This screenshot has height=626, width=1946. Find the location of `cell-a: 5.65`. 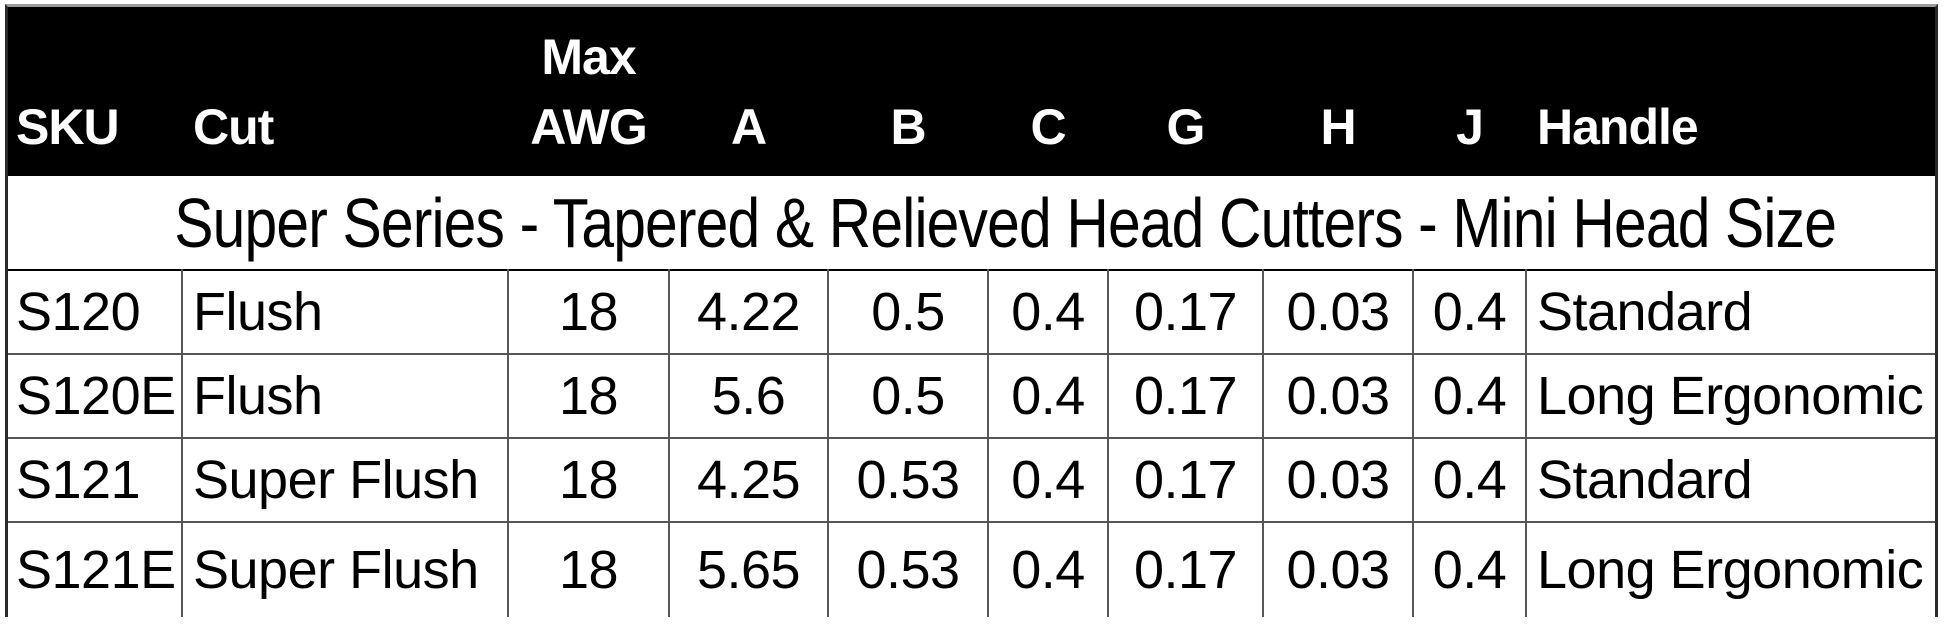

cell-a: 5.65 is located at coordinates (748, 569).